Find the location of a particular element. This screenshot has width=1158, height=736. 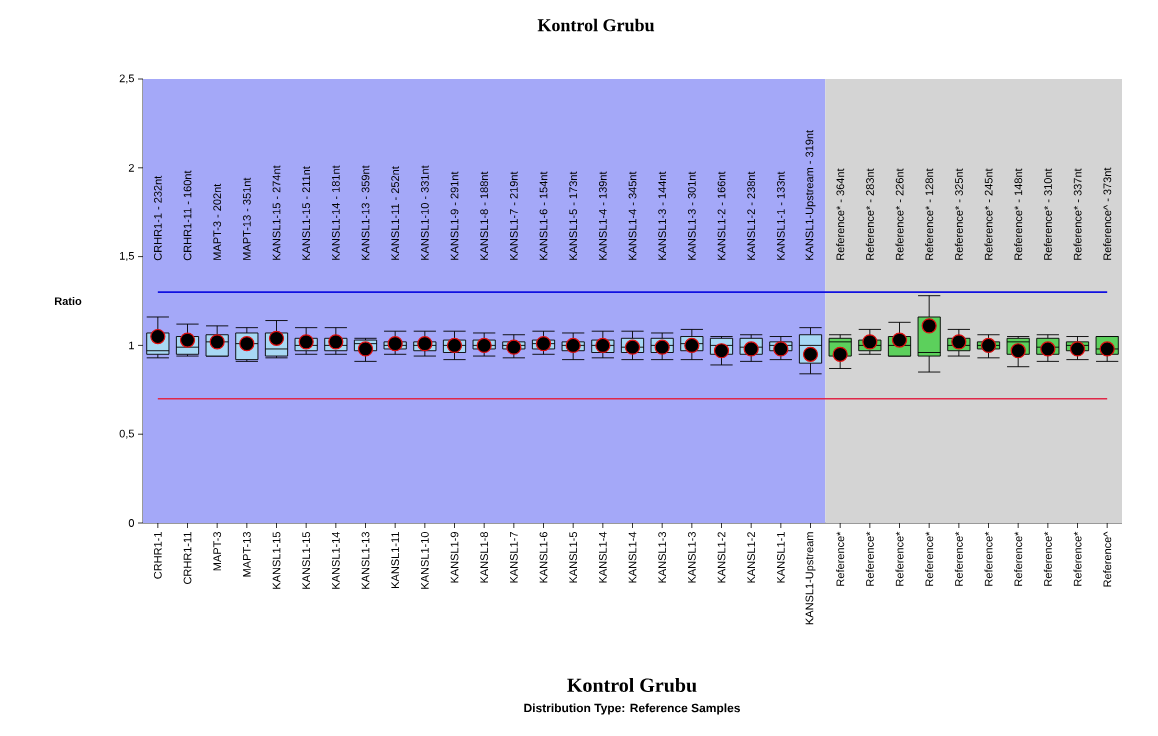

x-tick-label: KANSL1-6 is located at coordinates (543, 557).